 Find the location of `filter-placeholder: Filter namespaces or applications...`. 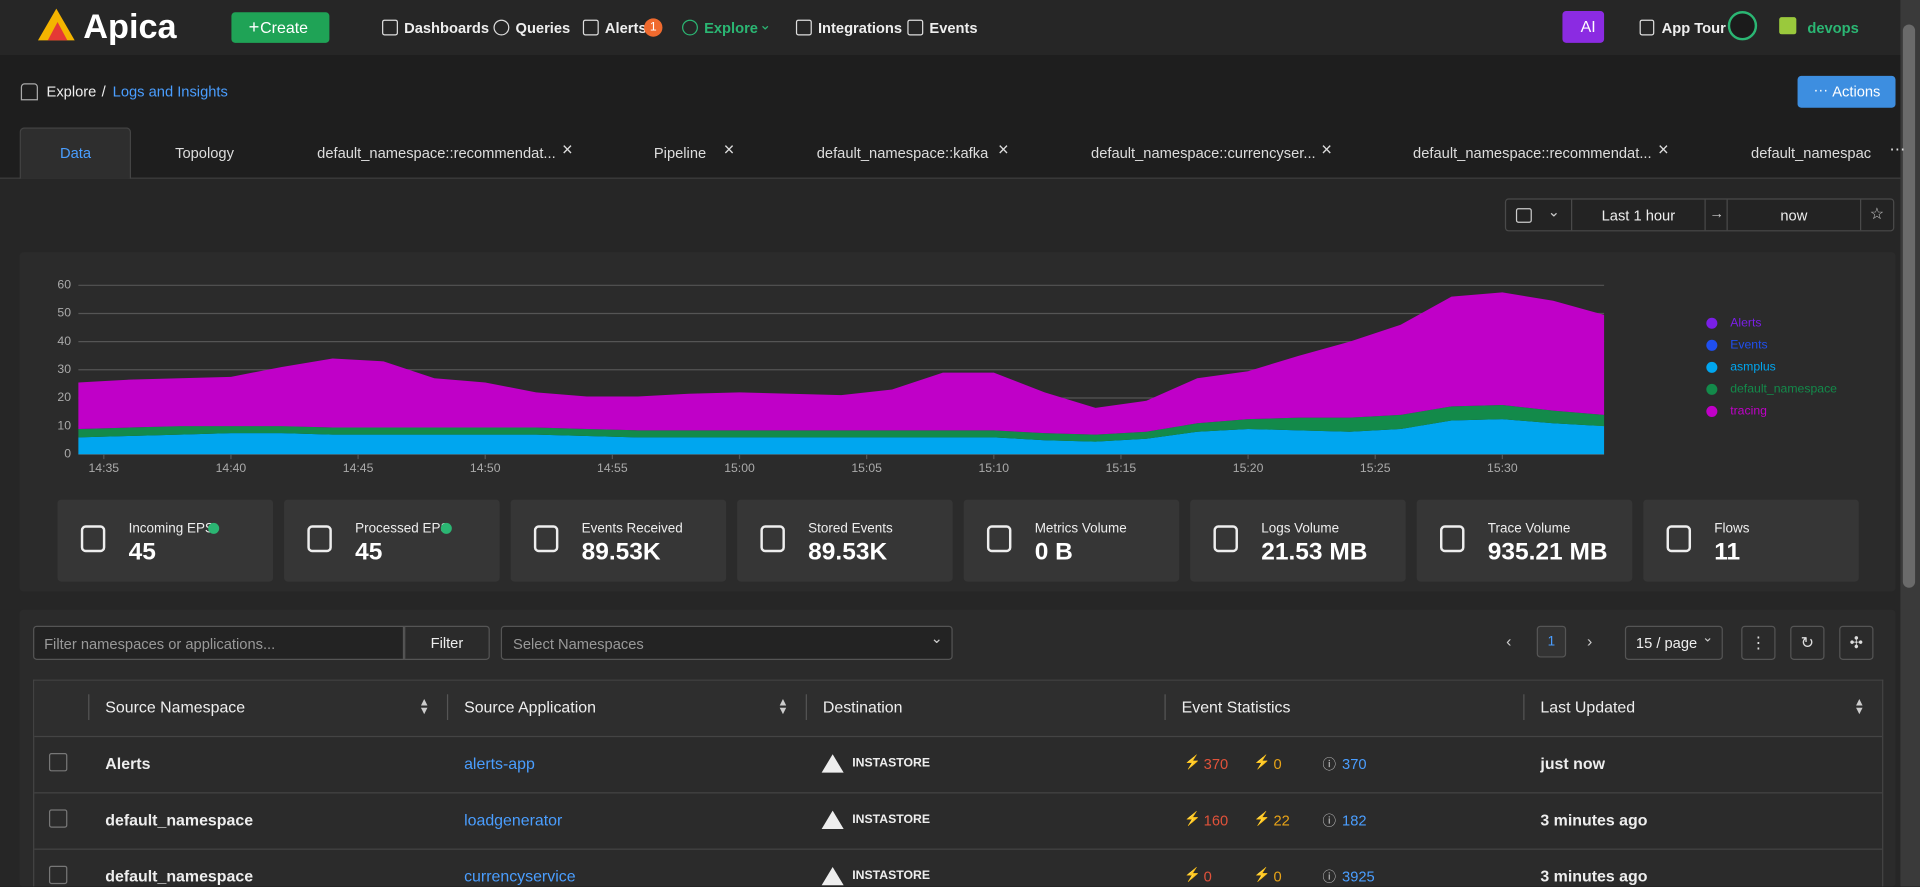

filter-placeholder: Filter namespaces or applications... is located at coordinates (159, 644).